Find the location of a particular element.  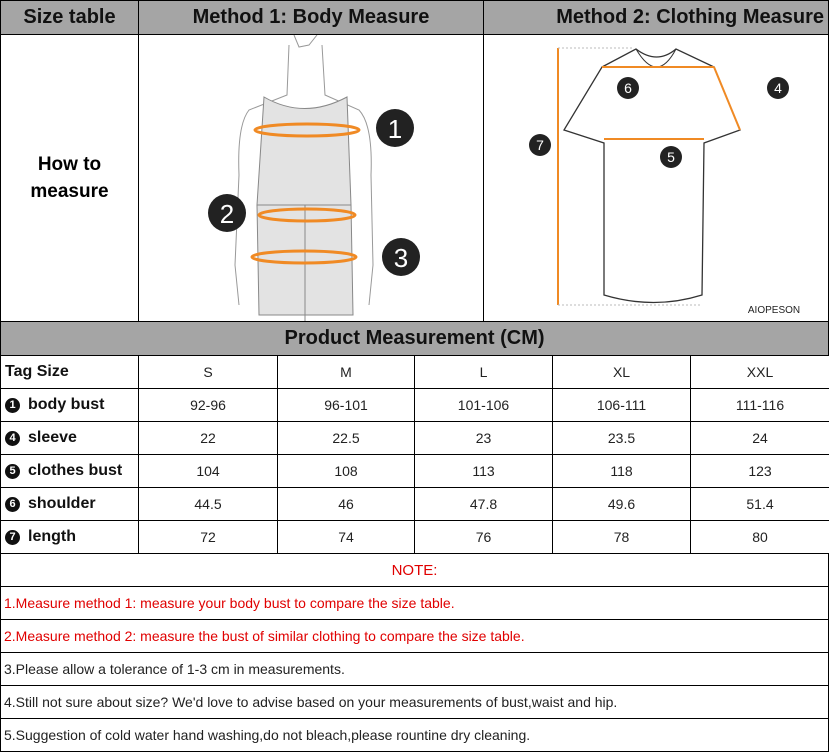

table-cell: 113 is located at coordinates (483, 471).